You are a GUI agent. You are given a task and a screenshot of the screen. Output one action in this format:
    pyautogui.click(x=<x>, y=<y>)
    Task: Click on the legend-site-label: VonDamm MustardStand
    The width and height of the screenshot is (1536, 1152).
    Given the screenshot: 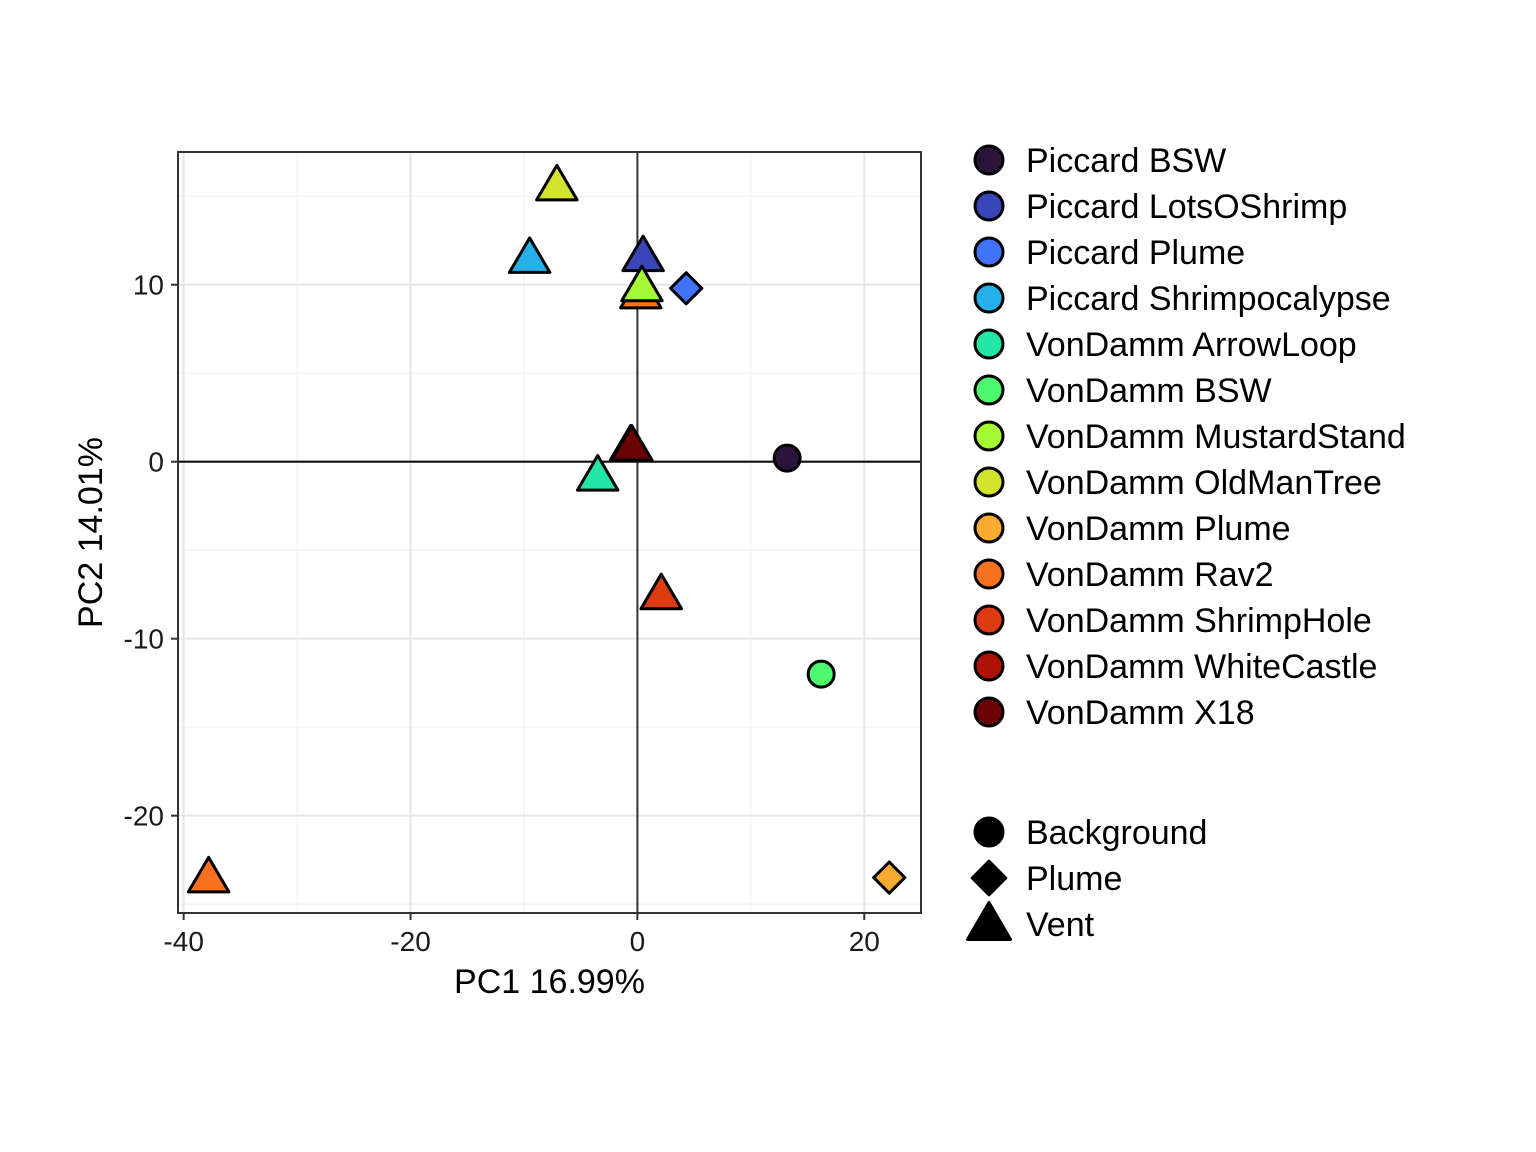 What is the action you would take?
    pyautogui.click(x=1216, y=437)
    